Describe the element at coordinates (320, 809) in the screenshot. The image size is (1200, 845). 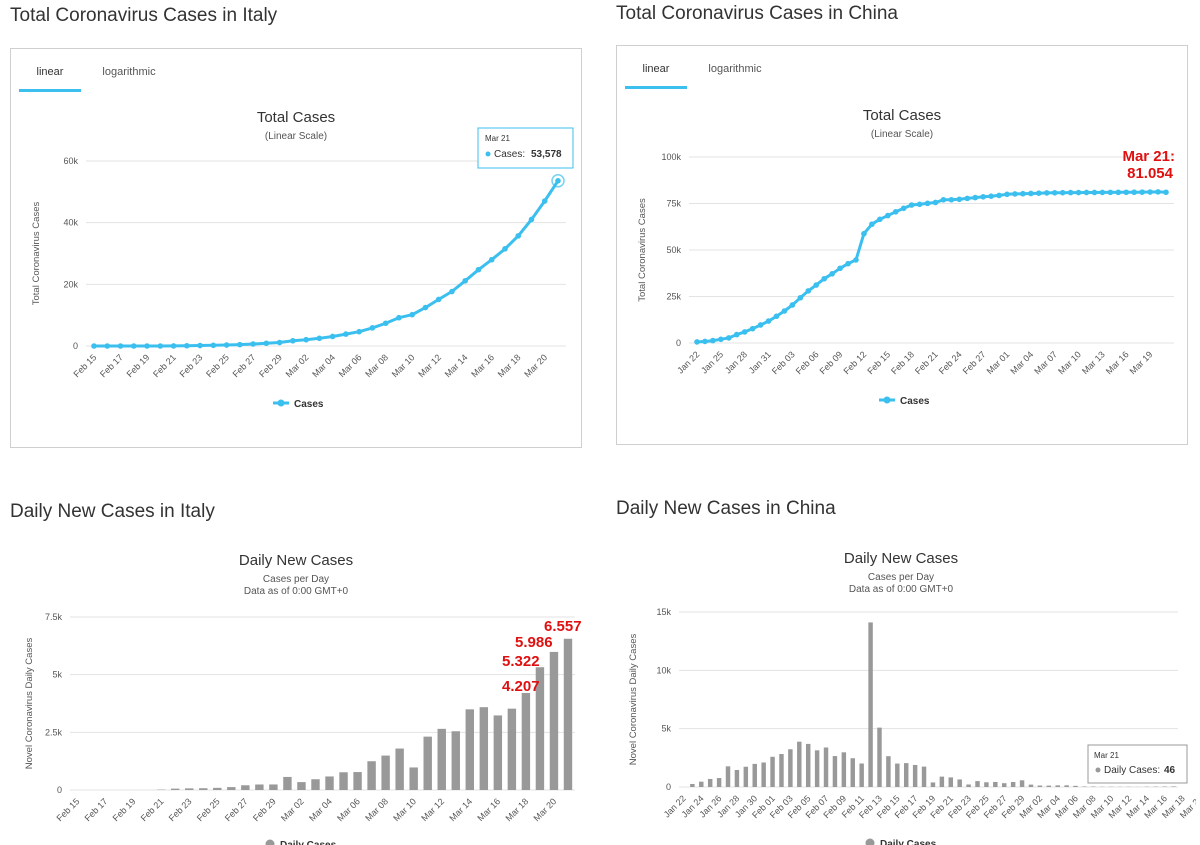
I see `x-tick-label: Mar 04` at that location.